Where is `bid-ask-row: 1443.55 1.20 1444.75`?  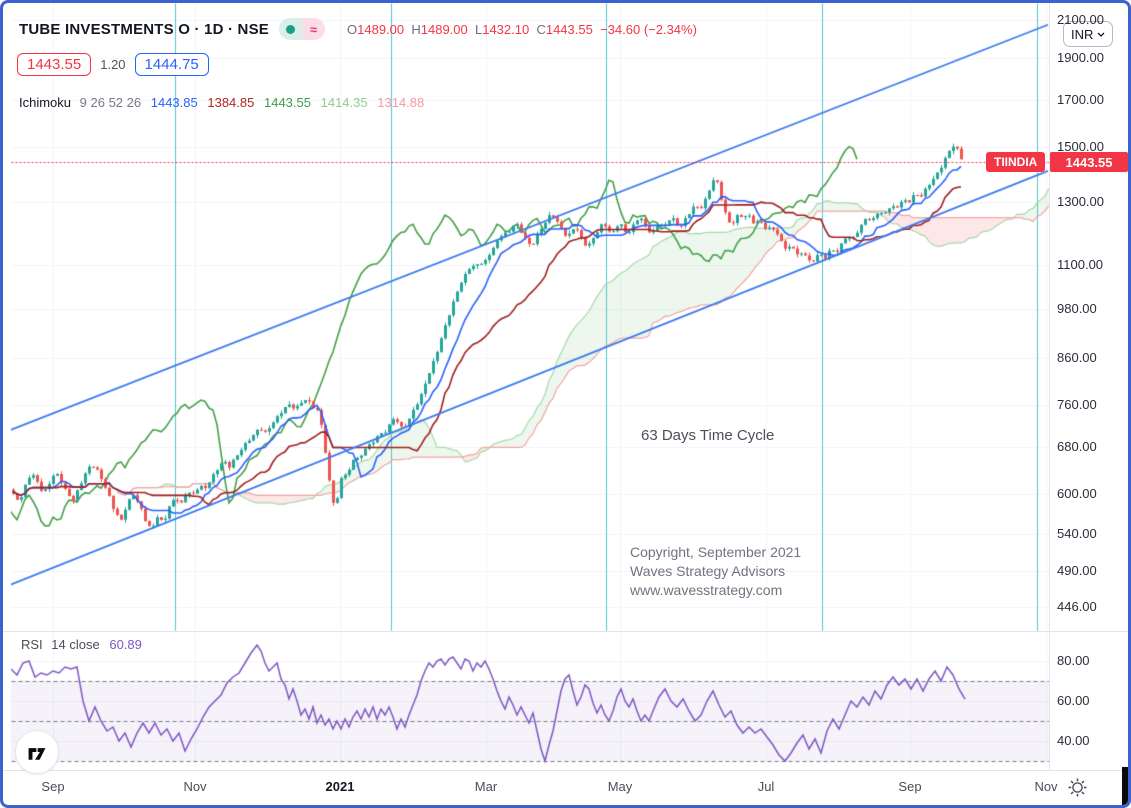 bid-ask-row: 1443.55 1.20 1444.75 is located at coordinates (113, 64).